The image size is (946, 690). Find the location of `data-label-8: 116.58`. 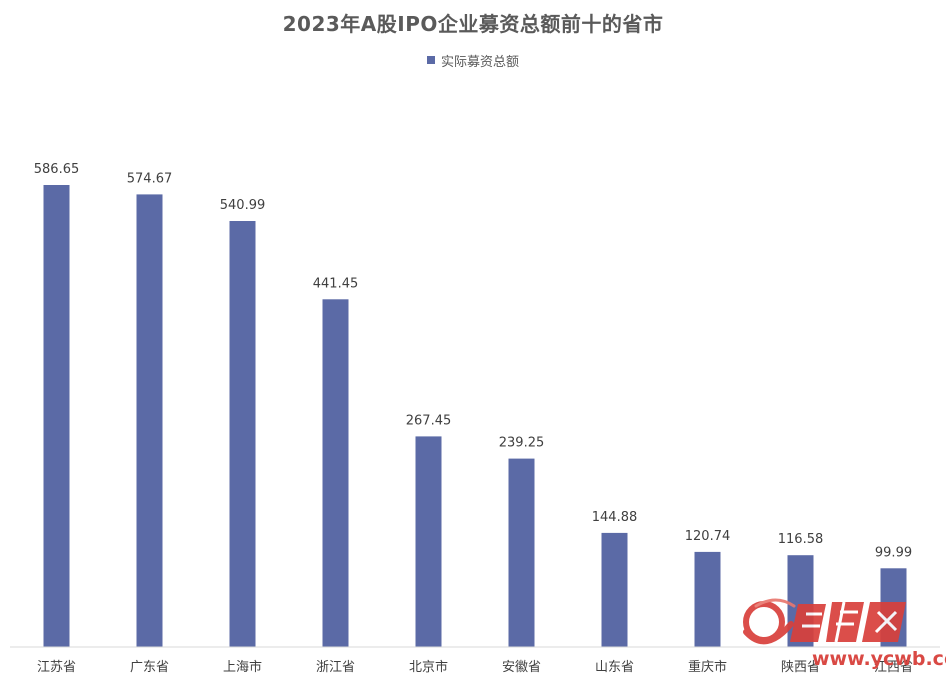

data-label-8: 116.58 is located at coordinates (801, 539).